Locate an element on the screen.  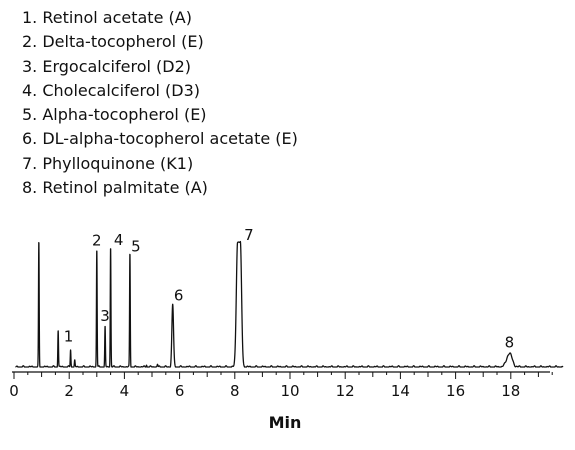
peak-label-5: 5 is located at coordinates (136, 246).